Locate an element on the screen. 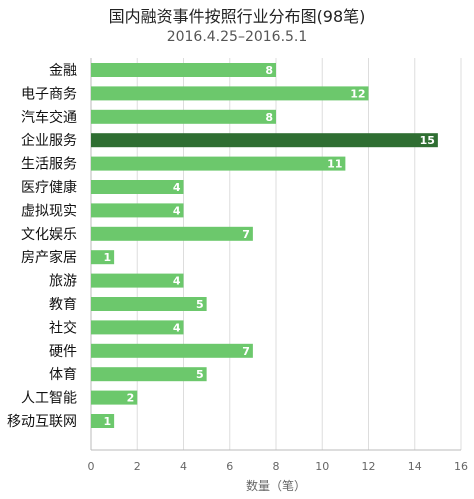 Image resolution: width=474 pixels, height=499 pixels. x-axis-label: 数量（笔） is located at coordinates (276, 485).